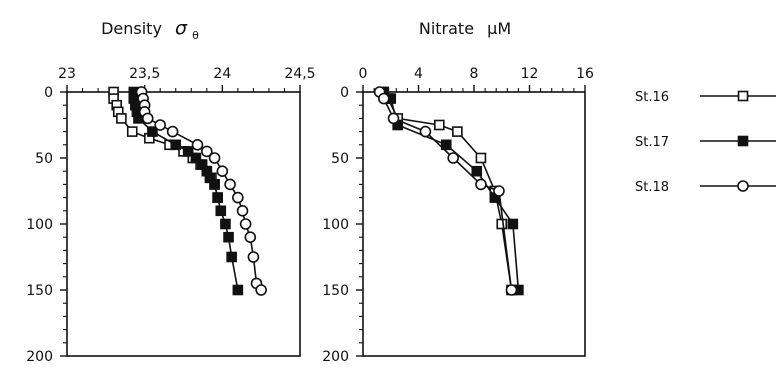  What do you see at coordinates (530, 74) in the screenshot?
I see `nitrate-x-tick-label: 12` at bounding box center [530, 74].